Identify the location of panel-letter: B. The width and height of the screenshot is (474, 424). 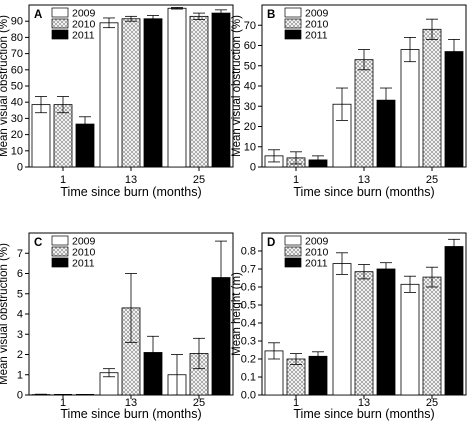
(271, 15).